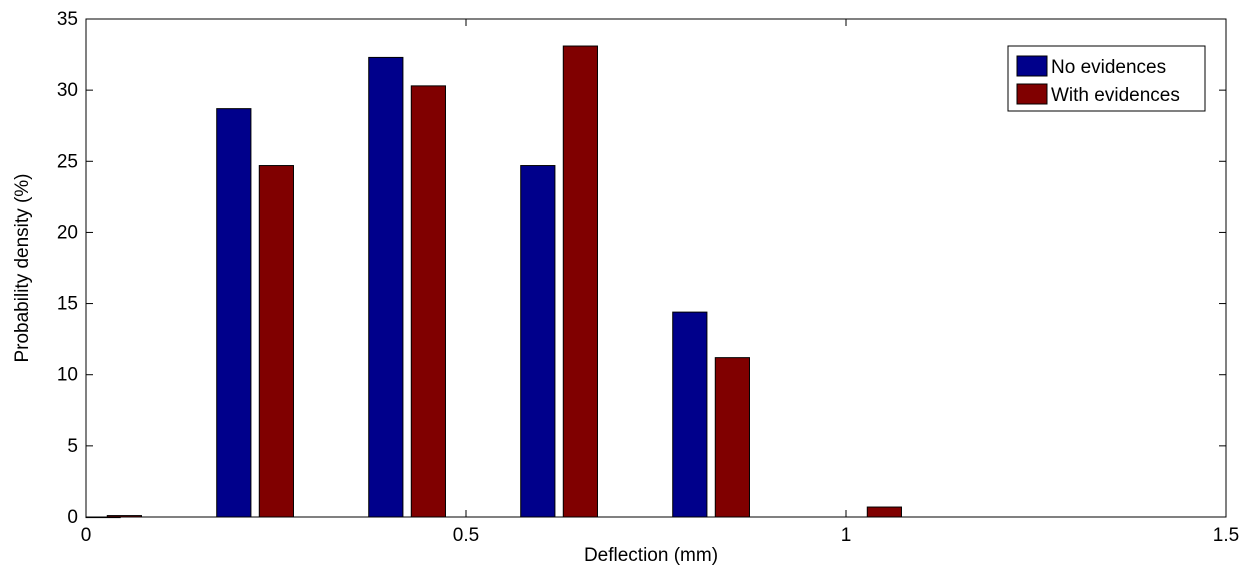 Image resolution: width=1246 pixels, height=573 pixels. What do you see at coordinates (1226, 535) in the screenshot?
I see `x-tick-label: 1.5` at bounding box center [1226, 535].